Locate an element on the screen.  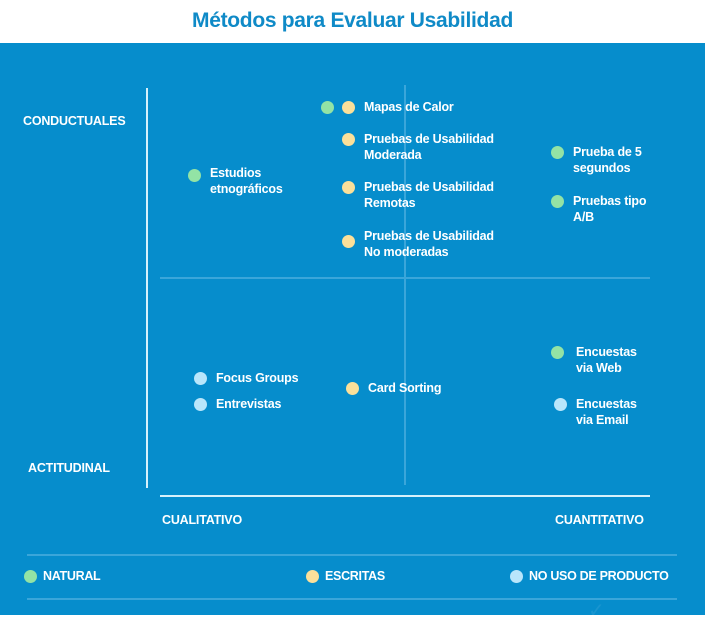
item-card-sorting: Card Sorting is located at coordinates (393, 388).